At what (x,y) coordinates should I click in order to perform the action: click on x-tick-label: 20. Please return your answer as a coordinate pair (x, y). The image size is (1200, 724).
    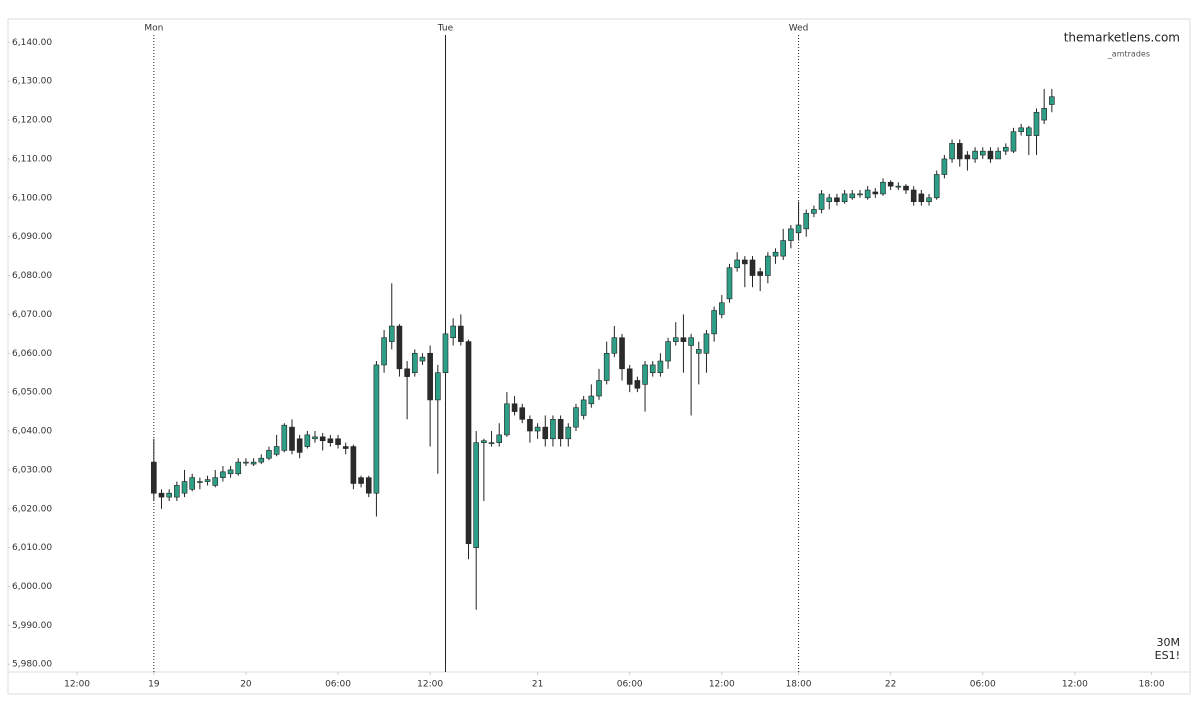
    Looking at the image, I should click on (246, 685).